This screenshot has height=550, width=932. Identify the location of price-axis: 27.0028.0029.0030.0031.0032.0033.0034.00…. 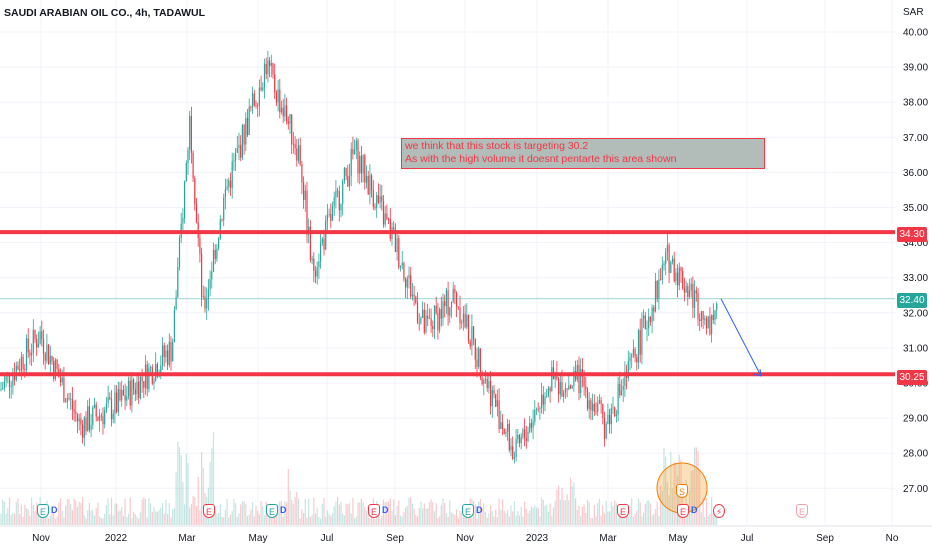
(915, 261).